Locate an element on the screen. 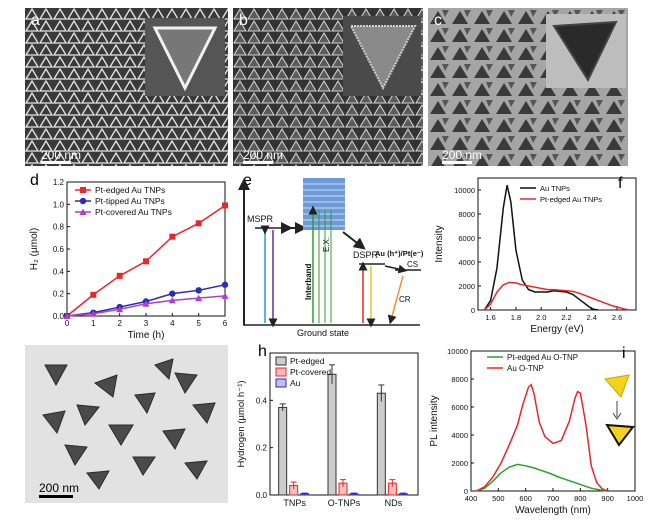 The height and width of the screenshot is (520, 655). i-plot-frame is located at coordinates (553, 421).